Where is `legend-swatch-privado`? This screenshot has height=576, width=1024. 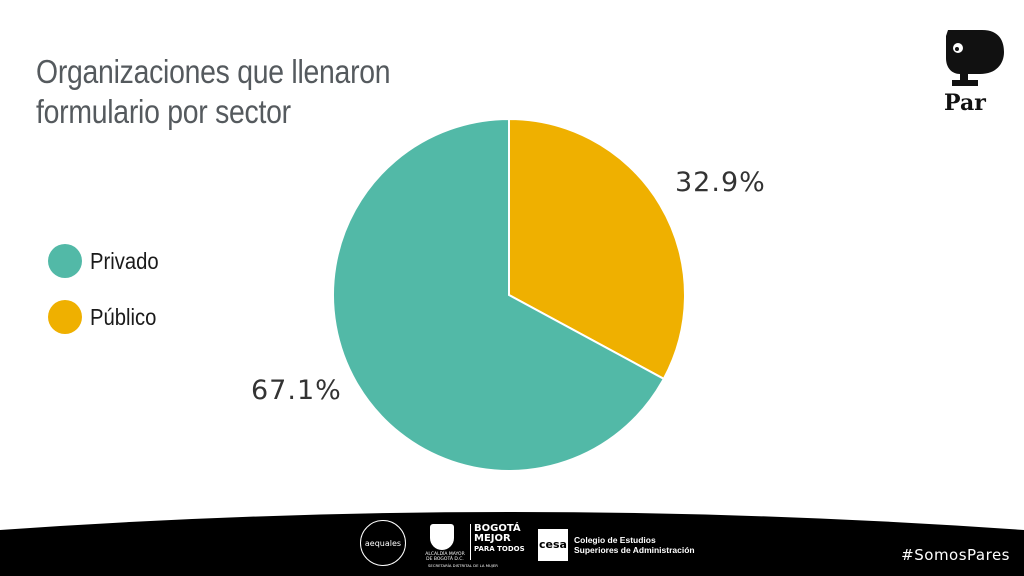
legend-swatch-privado is located at coordinates (65, 261).